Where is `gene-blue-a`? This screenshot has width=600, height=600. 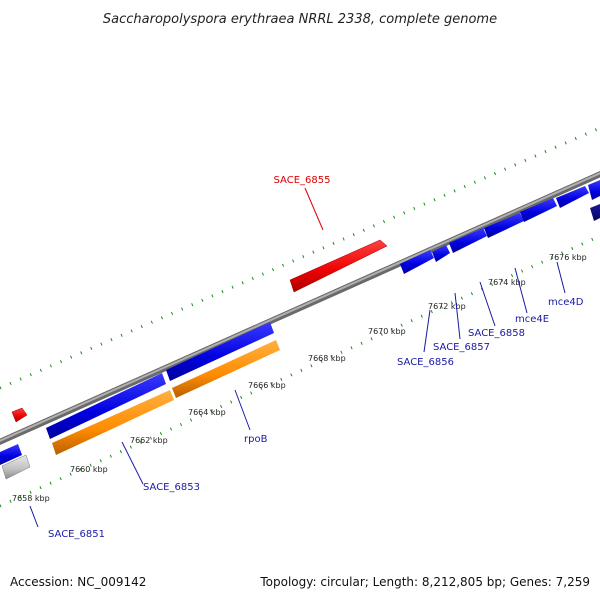 gene-blue-a is located at coordinates (106, 406).